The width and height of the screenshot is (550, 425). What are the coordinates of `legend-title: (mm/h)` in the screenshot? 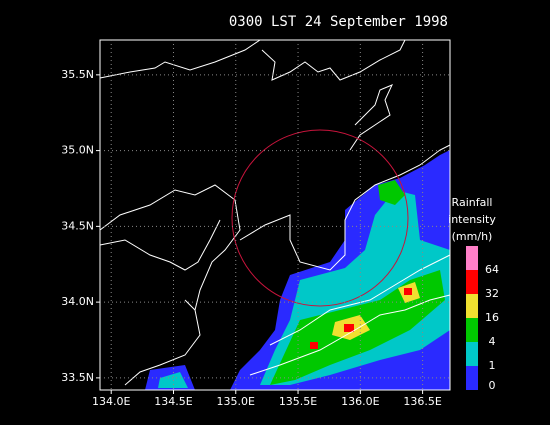 It's located at (472, 236).